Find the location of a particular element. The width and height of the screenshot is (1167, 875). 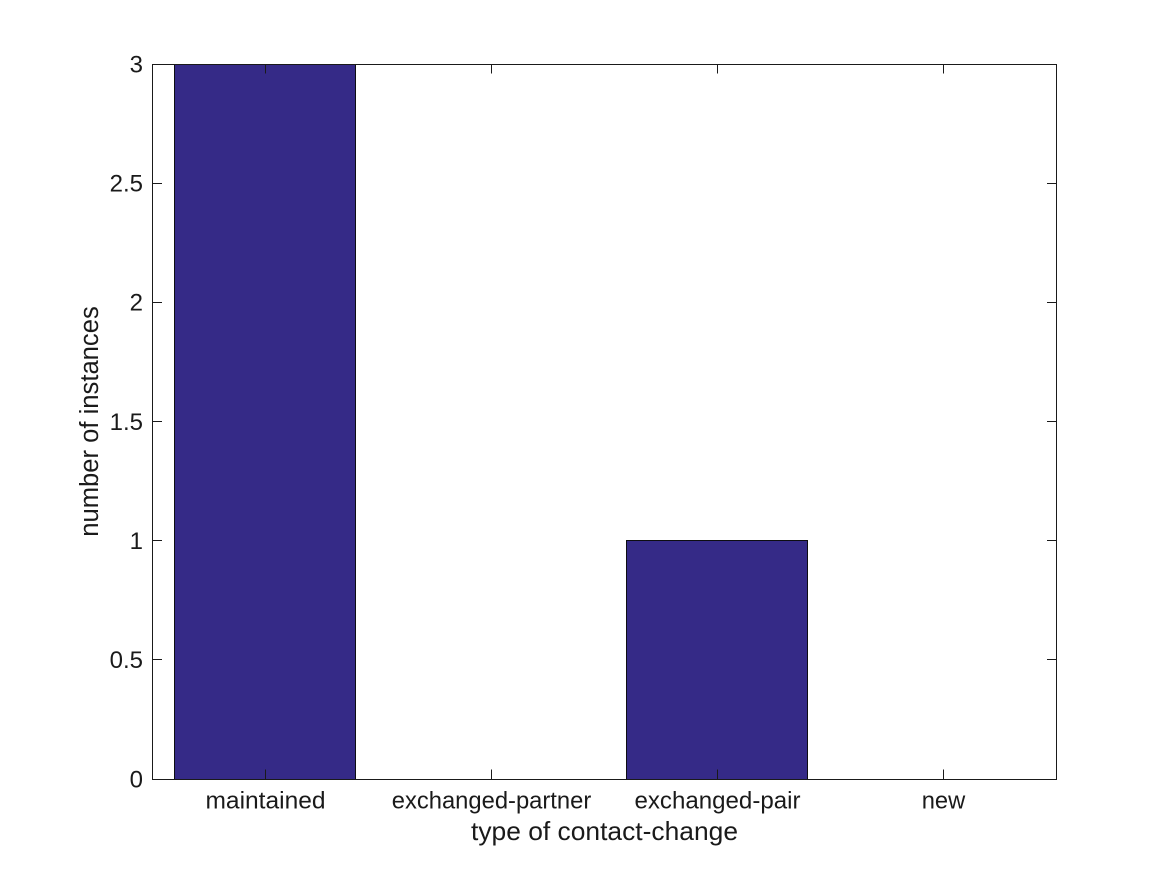

svg-text: 2.5 is located at coordinates (126, 184).